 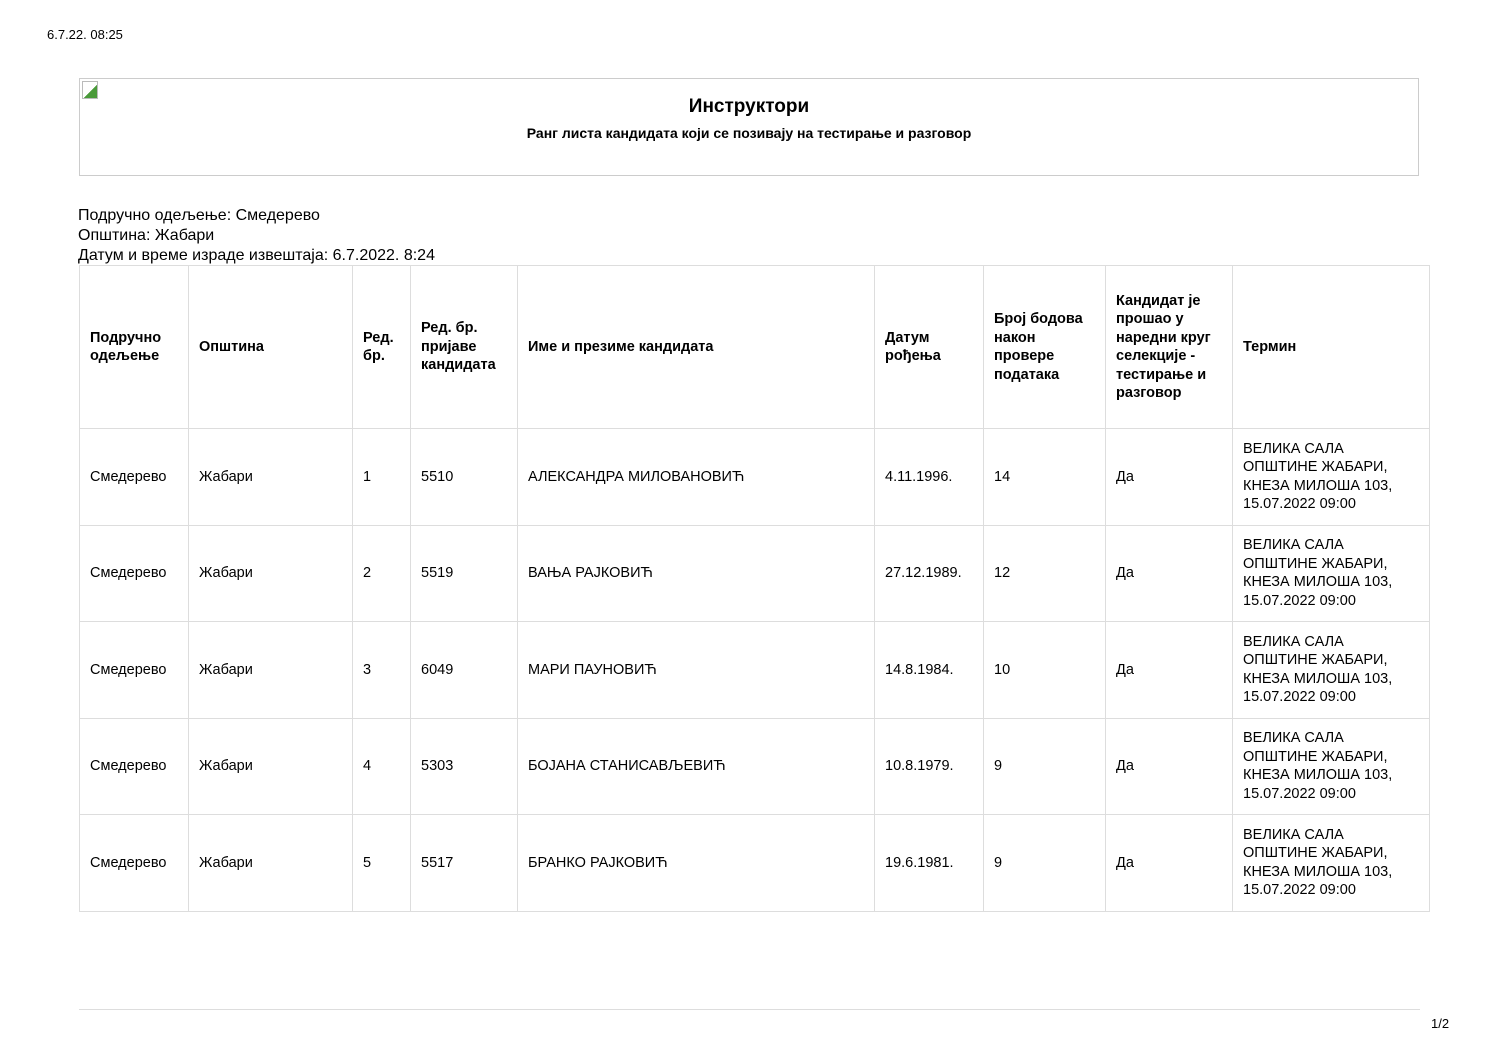 What do you see at coordinates (381, 347) in the screenshot?
I see `column-header: Ред. бр.` at bounding box center [381, 347].